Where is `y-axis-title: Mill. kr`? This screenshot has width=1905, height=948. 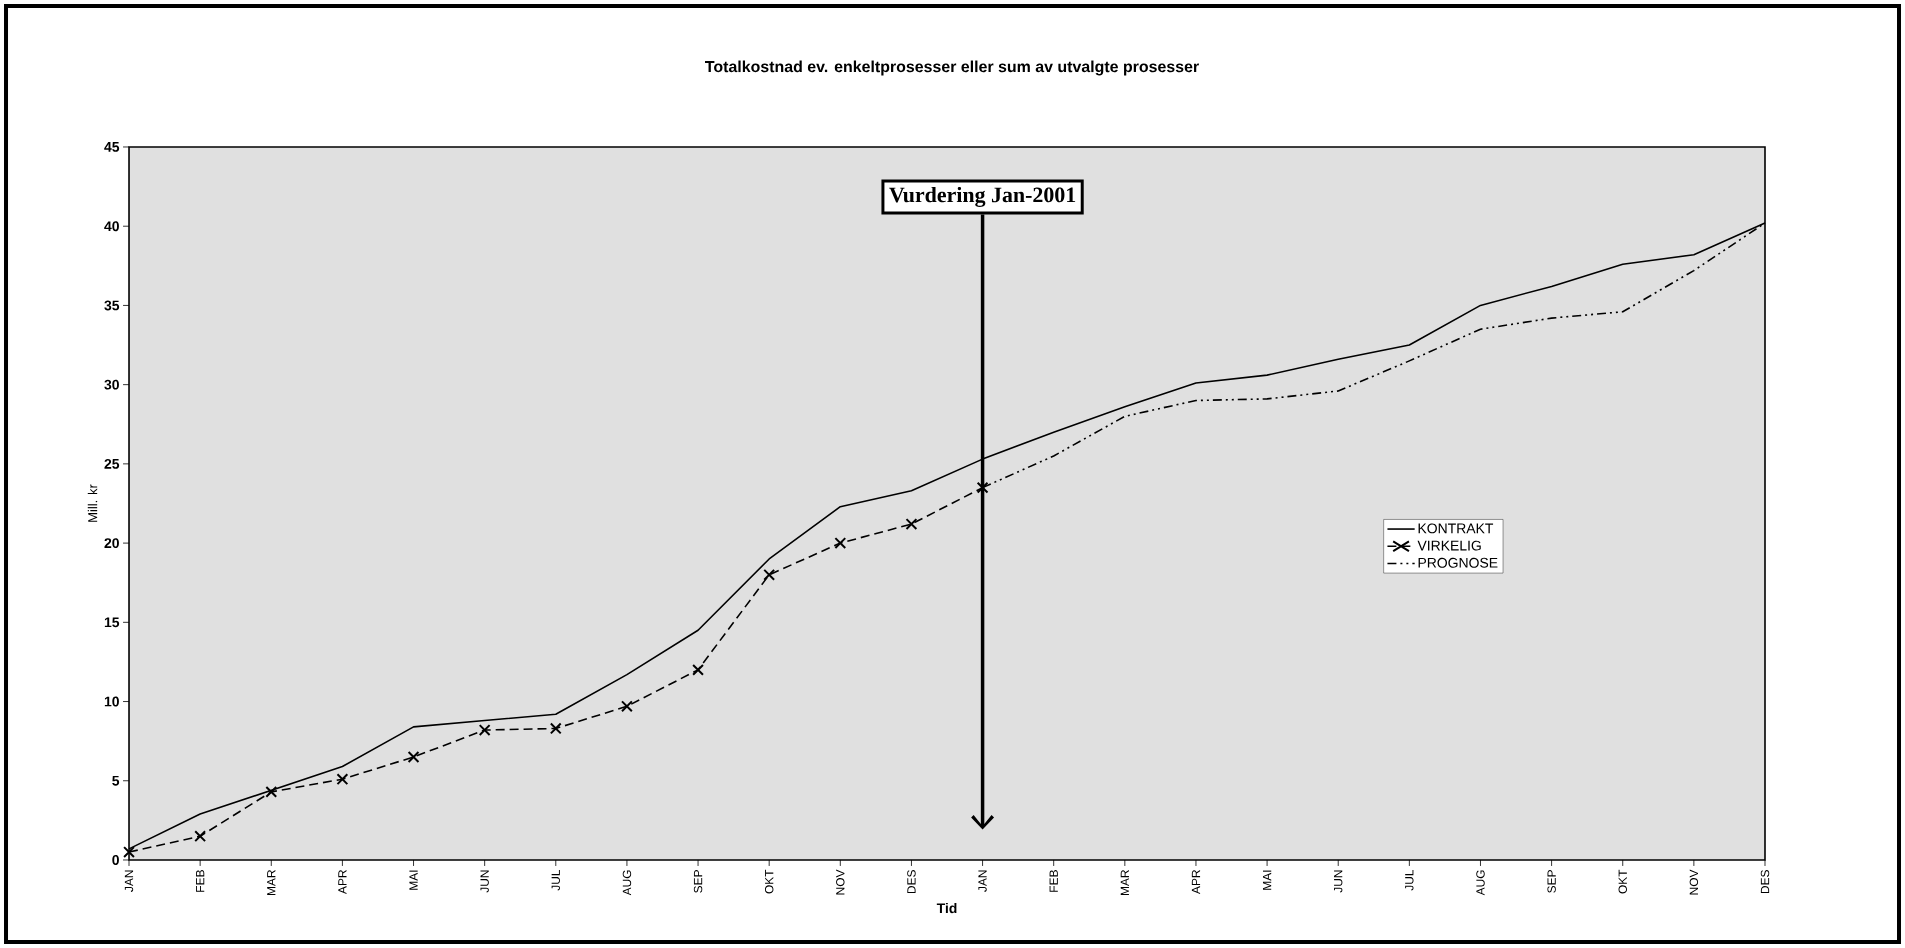 y-axis-title: Mill. kr is located at coordinates (92, 503).